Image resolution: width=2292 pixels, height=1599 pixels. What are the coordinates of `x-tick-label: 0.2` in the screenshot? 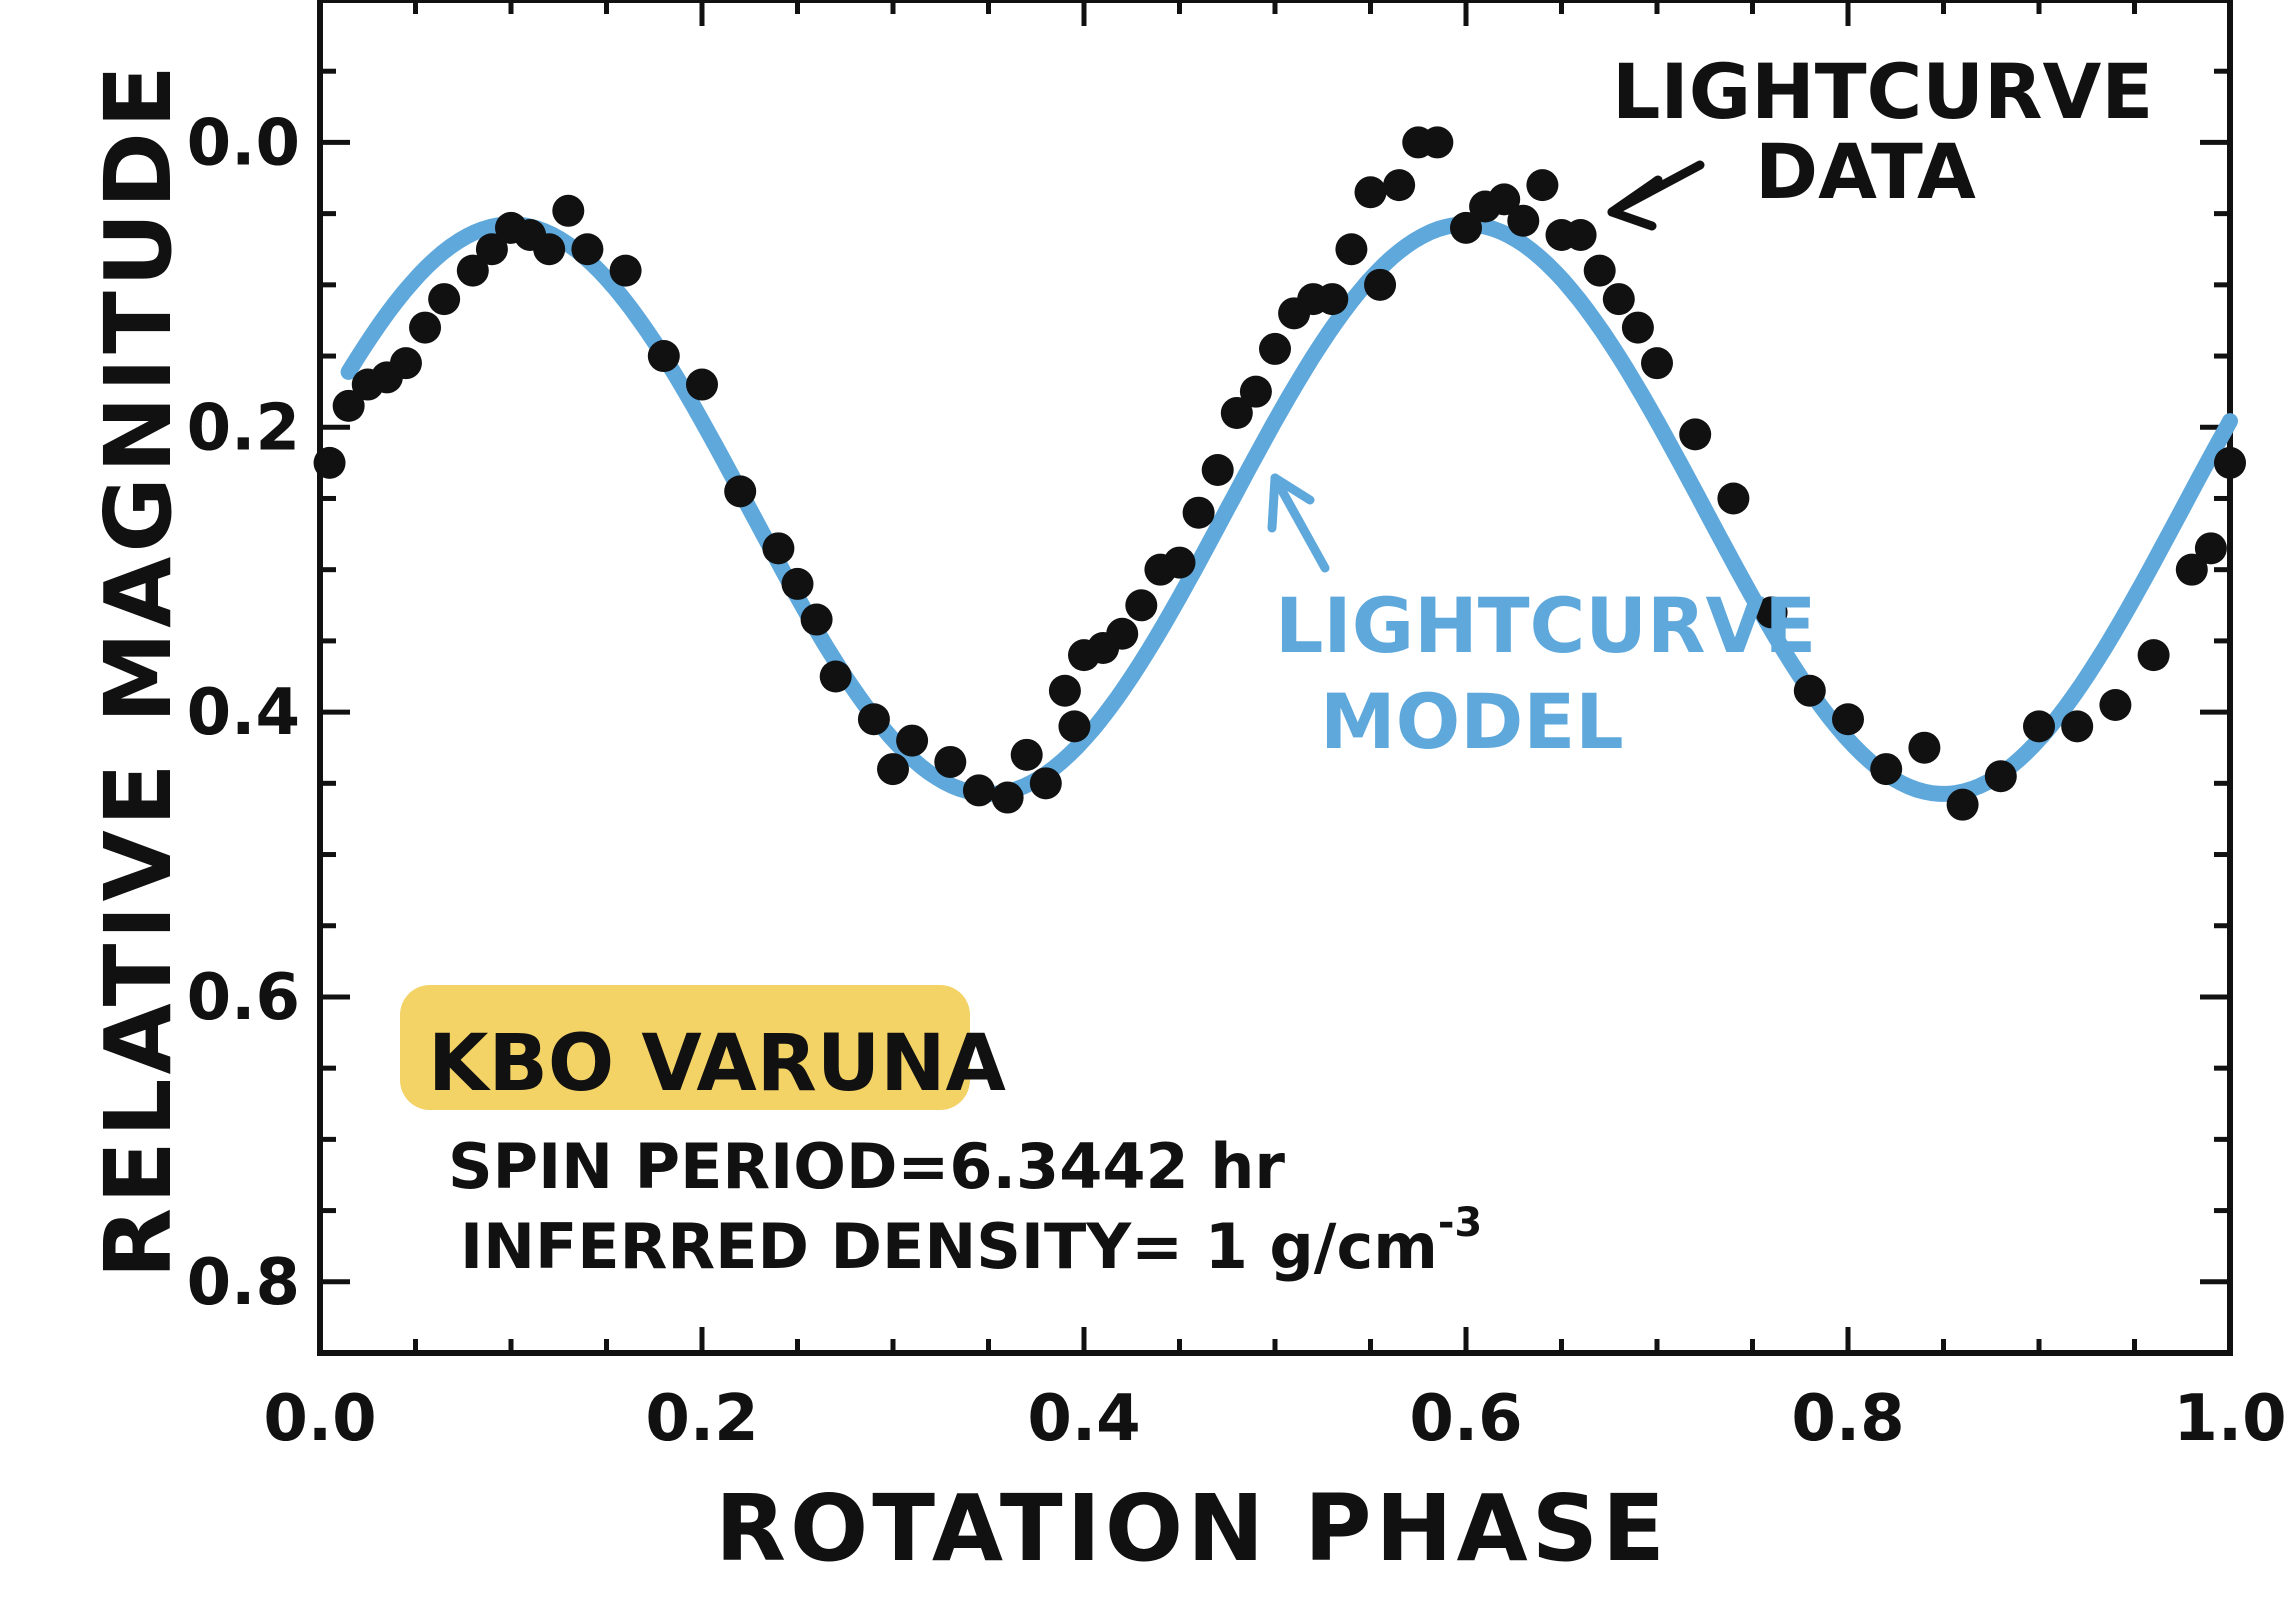 It's located at (701, 1419).